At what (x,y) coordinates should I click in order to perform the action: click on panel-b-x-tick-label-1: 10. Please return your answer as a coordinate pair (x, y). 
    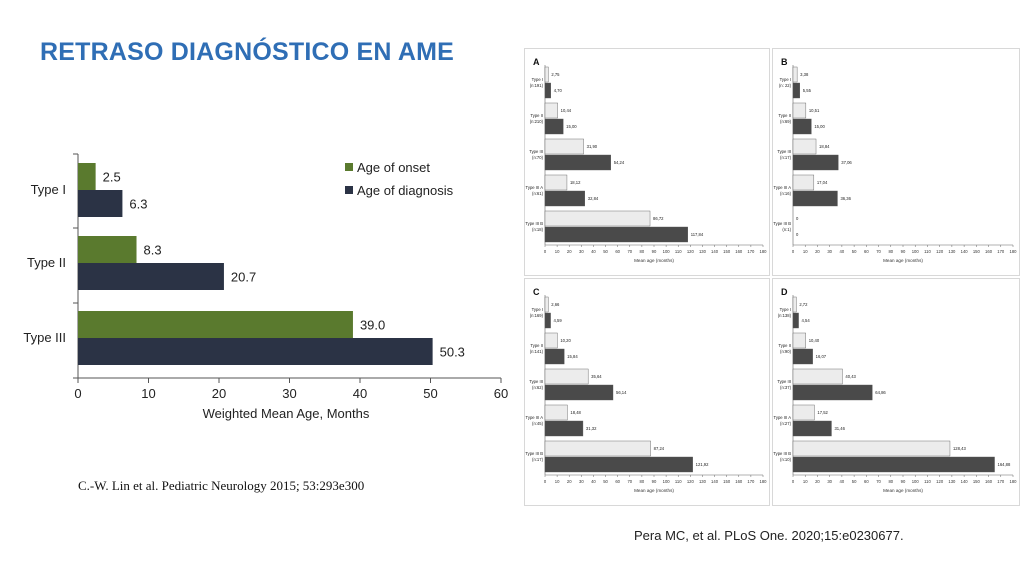
    Looking at the image, I should click on (805, 251).